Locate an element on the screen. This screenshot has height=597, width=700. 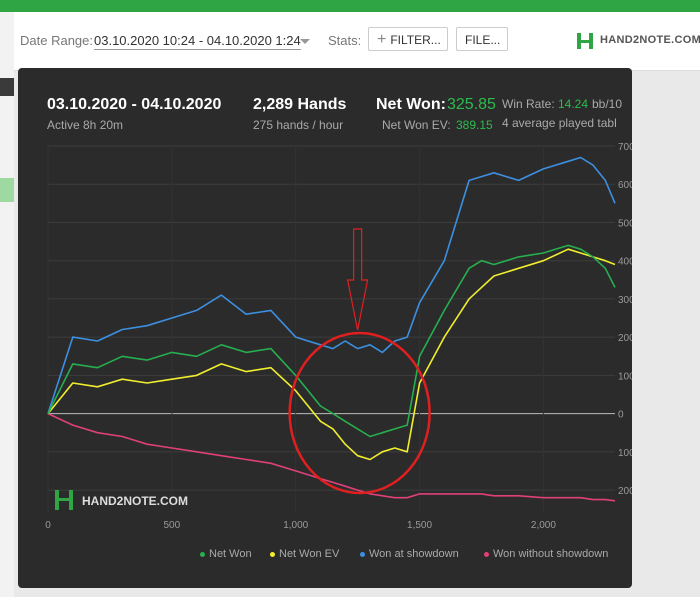
legend-showdown: Won at showdown is located at coordinates (409, 554).